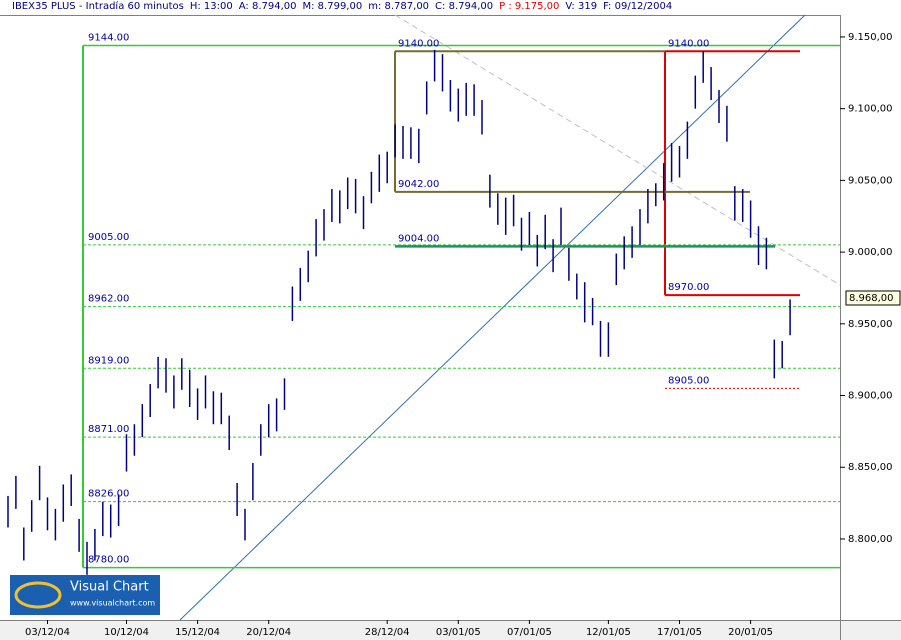 The height and width of the screenshot is (640, 901). What do you see at coordinates (870, 252) in the screenshot?
I see `y-tick-label: 9.000,00` at bounding box center [870, 252].